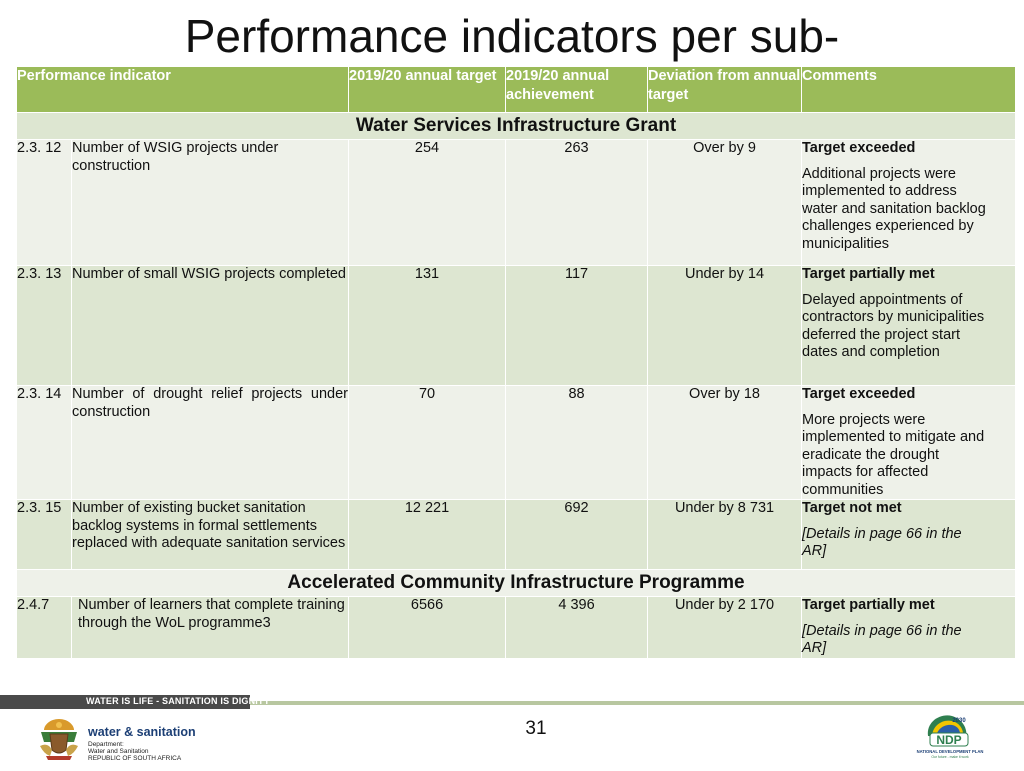 This screenshot has width=1024, height=771. What do you see at coordinates (536, 728) in the screenshot?
I see `page-number: 31` at bounding box center [536, 728].